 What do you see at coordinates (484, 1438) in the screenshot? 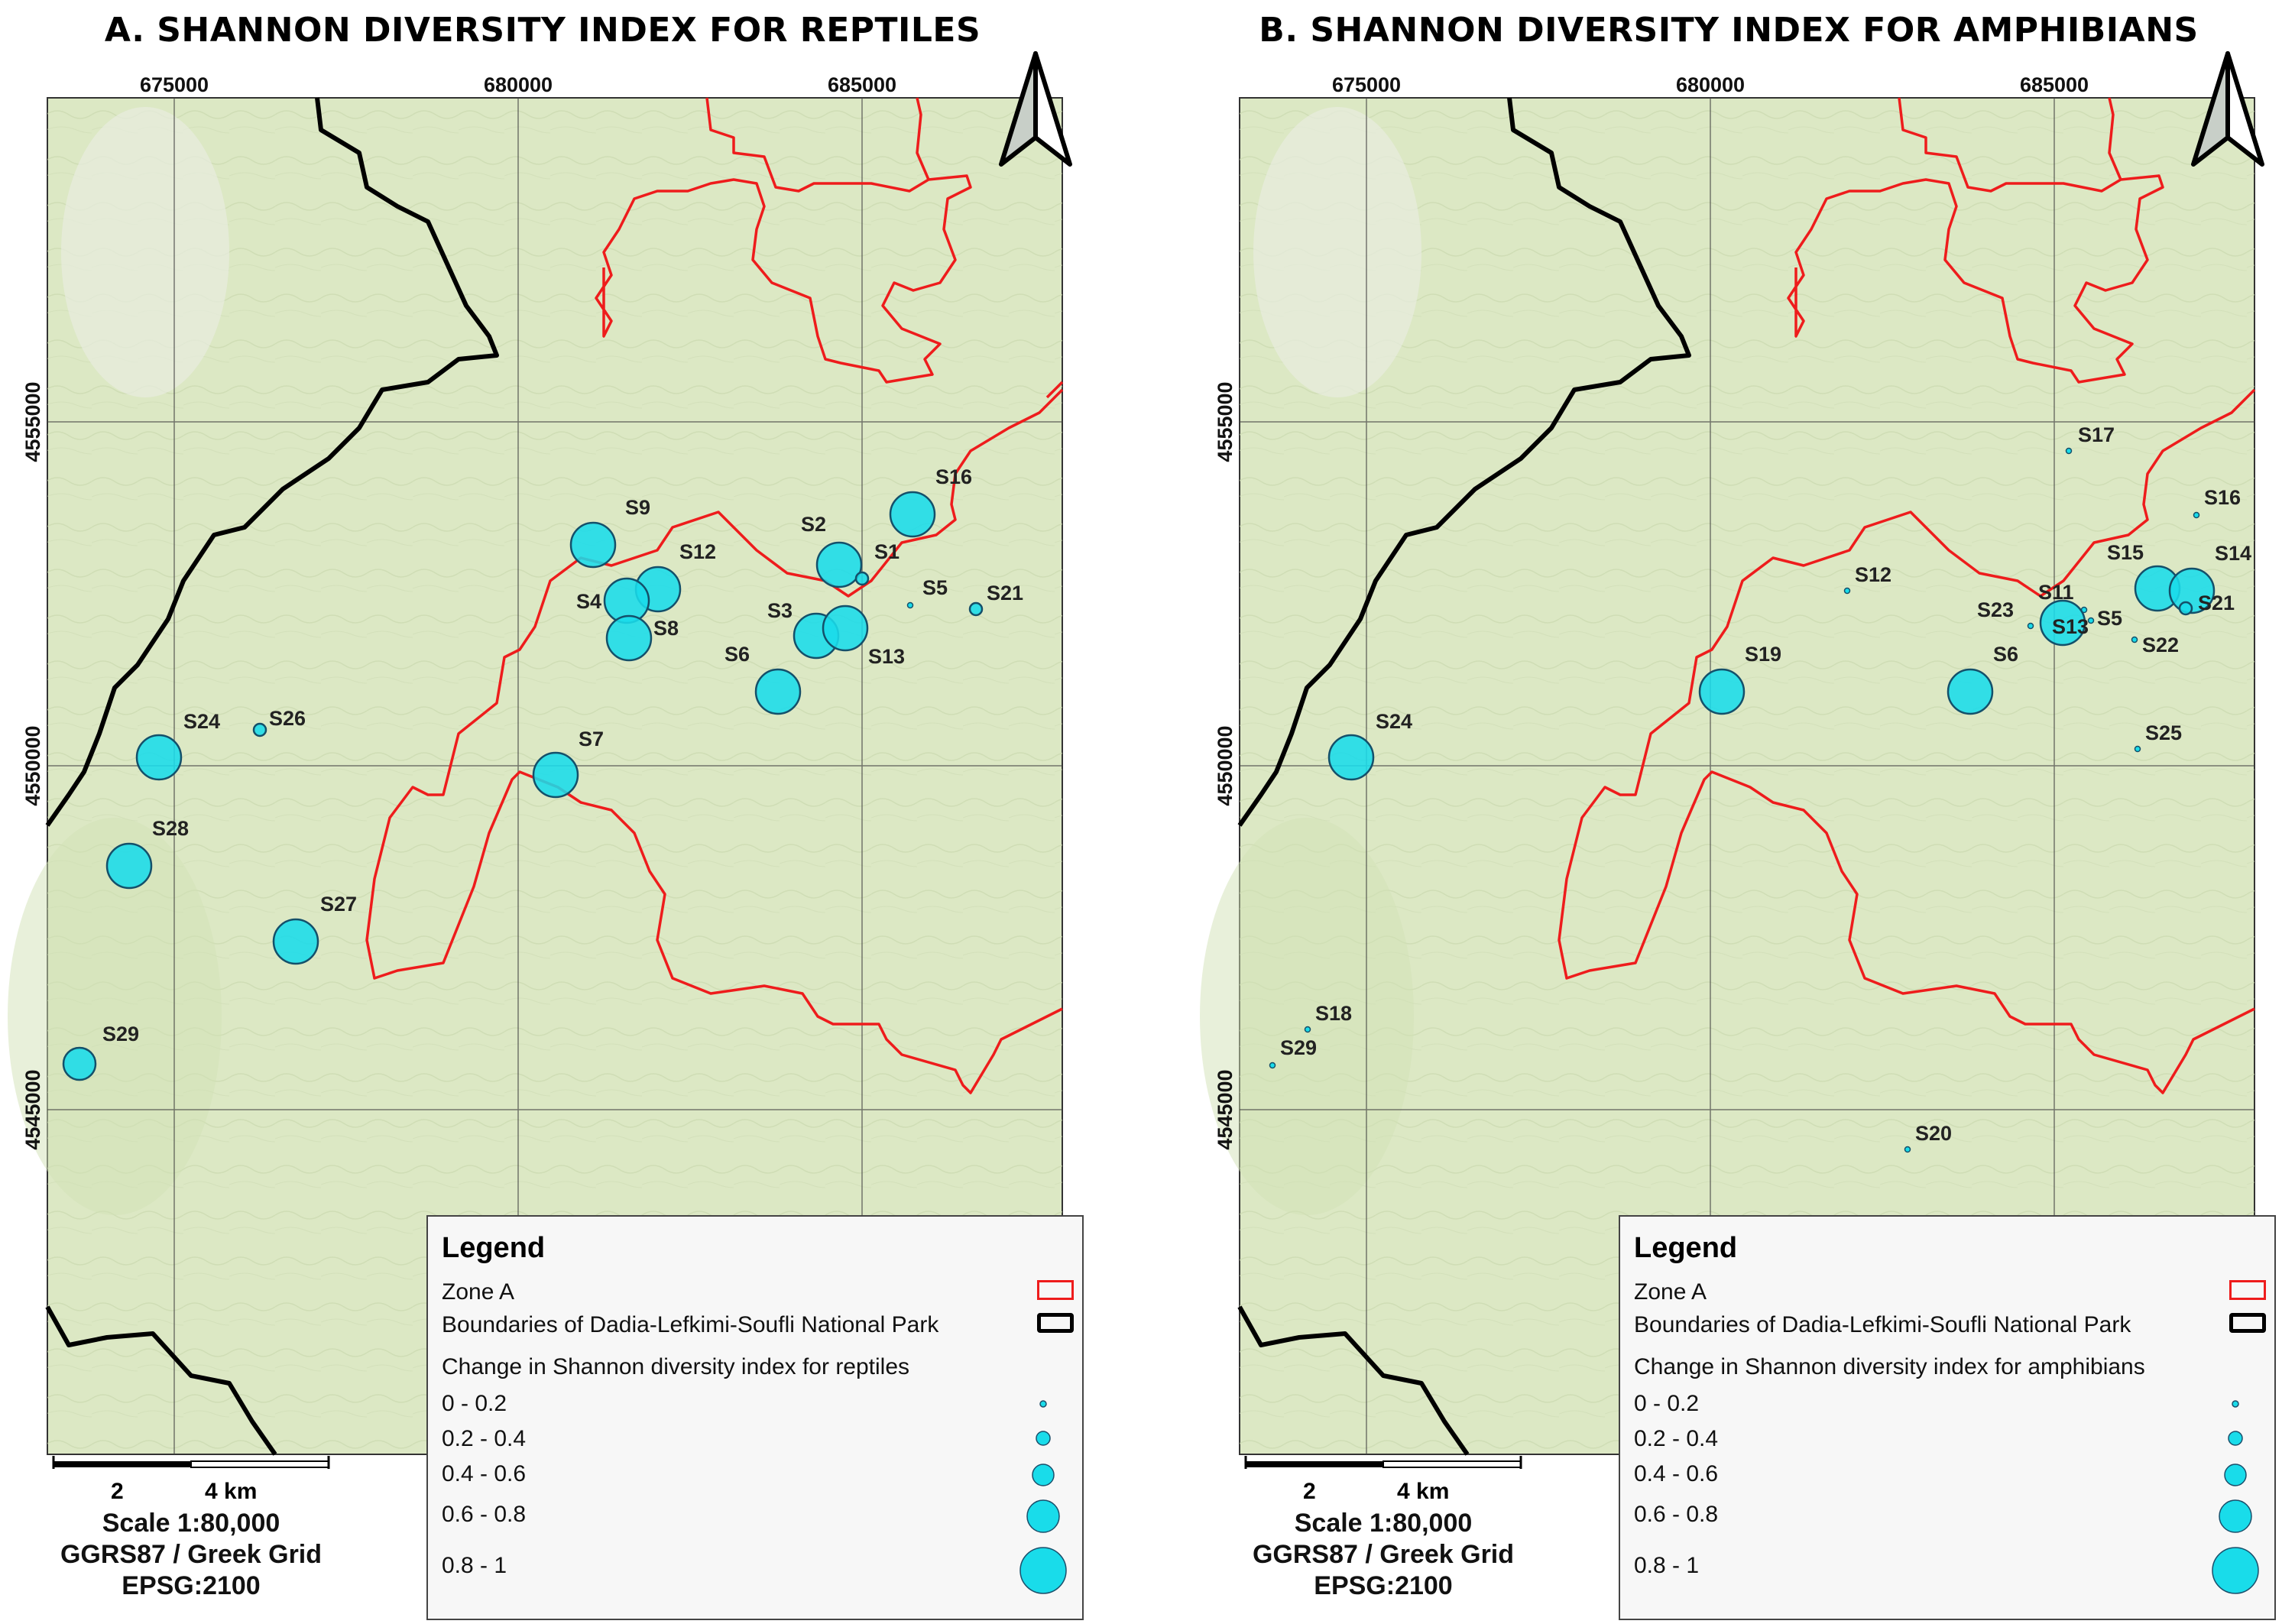
I see `legend-class: 0.2 - 0.4` at bounding box center [484, 1438].